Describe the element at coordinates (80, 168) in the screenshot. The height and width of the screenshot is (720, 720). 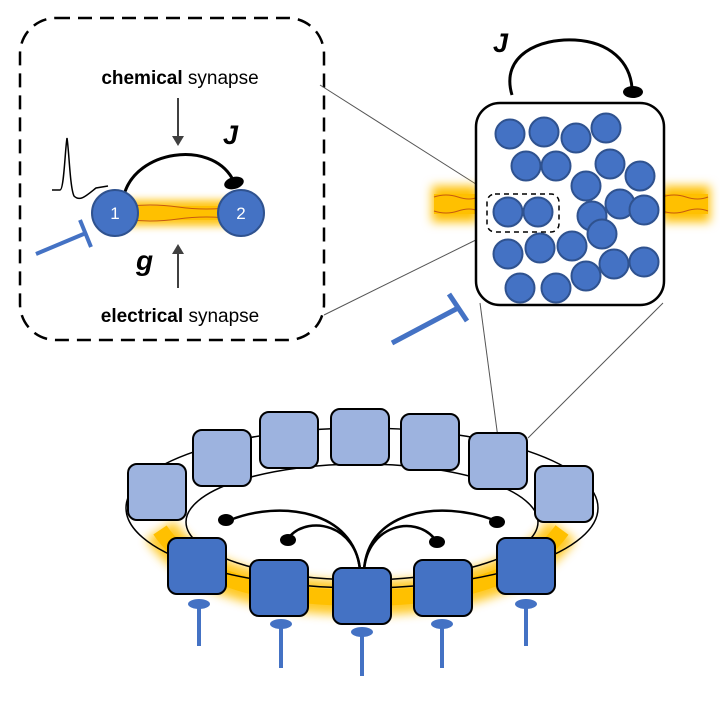
I see `spike-trace` at that location.